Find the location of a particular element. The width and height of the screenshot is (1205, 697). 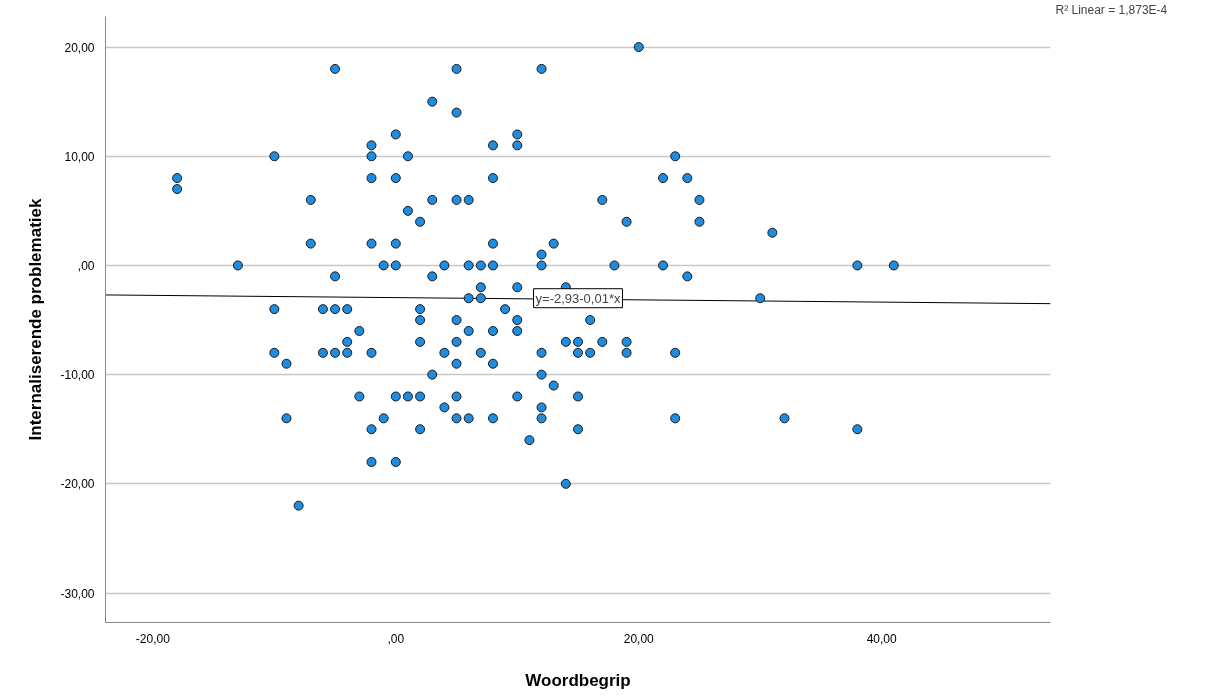

y-tick-label: 20,00 is located at coordinates (79, 47).